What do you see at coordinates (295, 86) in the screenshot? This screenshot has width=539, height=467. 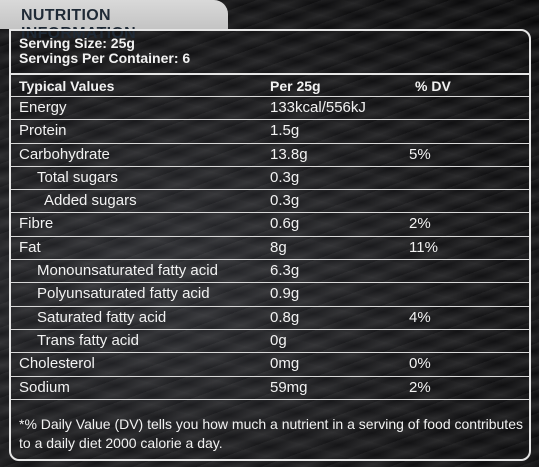 I see `header-per-serving: Per 25g` at bounding box center [295, 86].